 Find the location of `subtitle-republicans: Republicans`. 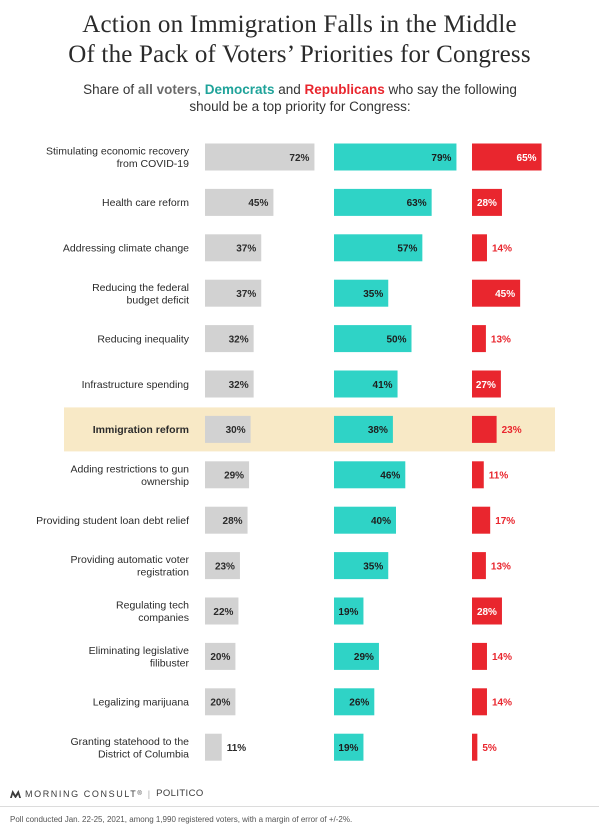

subtitle-republicans: Republicans is located at coordinates (344, 89).